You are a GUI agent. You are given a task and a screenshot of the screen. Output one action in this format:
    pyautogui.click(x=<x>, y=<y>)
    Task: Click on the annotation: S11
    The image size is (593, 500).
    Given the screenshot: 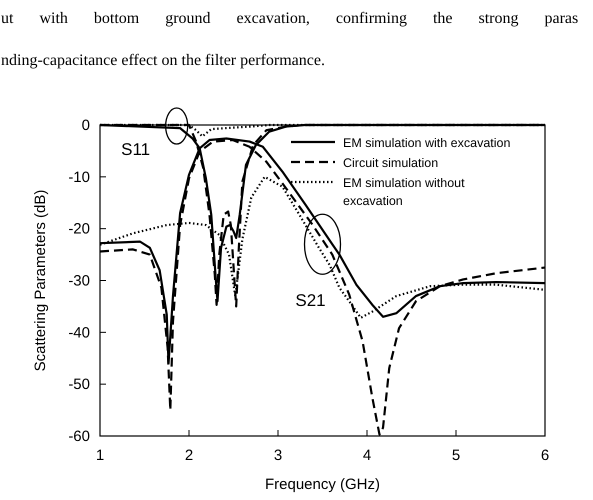 What is the action you would take?
    pyautogui.click(x=135, y=149)
    